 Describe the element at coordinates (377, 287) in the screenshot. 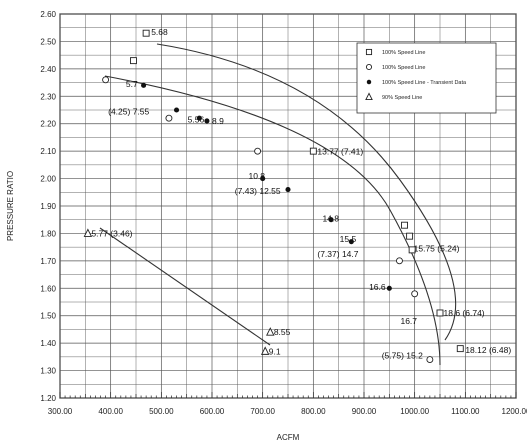

I see `data-annotation: 16.6` at that location.